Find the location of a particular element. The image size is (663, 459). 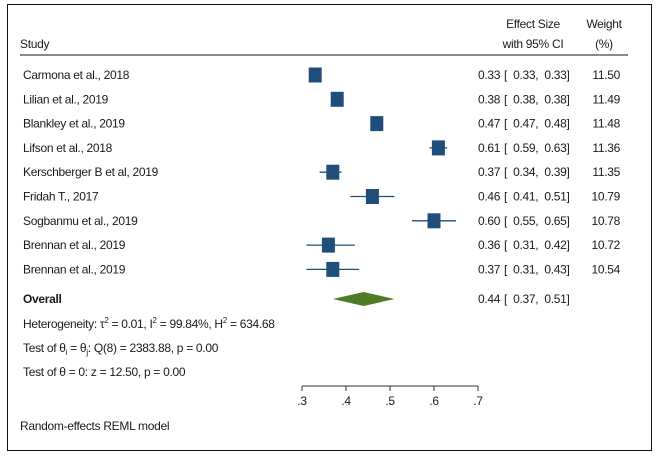

effect-size-value: 0.38 is located at coordinates (489, 99).